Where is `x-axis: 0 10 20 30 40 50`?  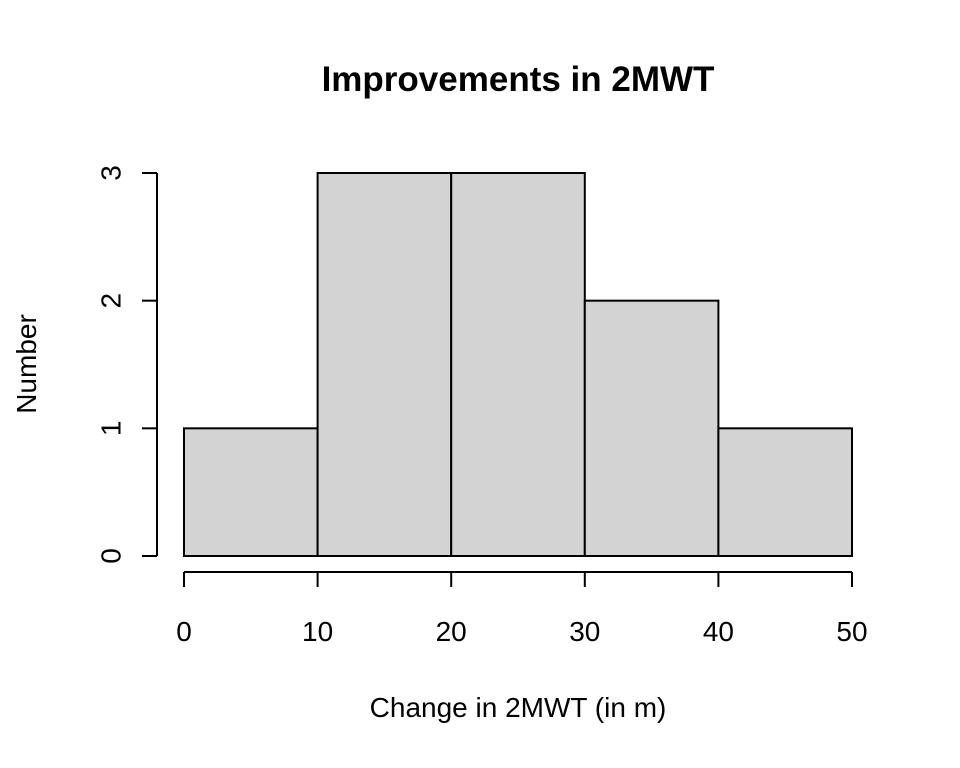 x-axis: 0 10 20 30 40 50 is located at coordinates (522, 609).